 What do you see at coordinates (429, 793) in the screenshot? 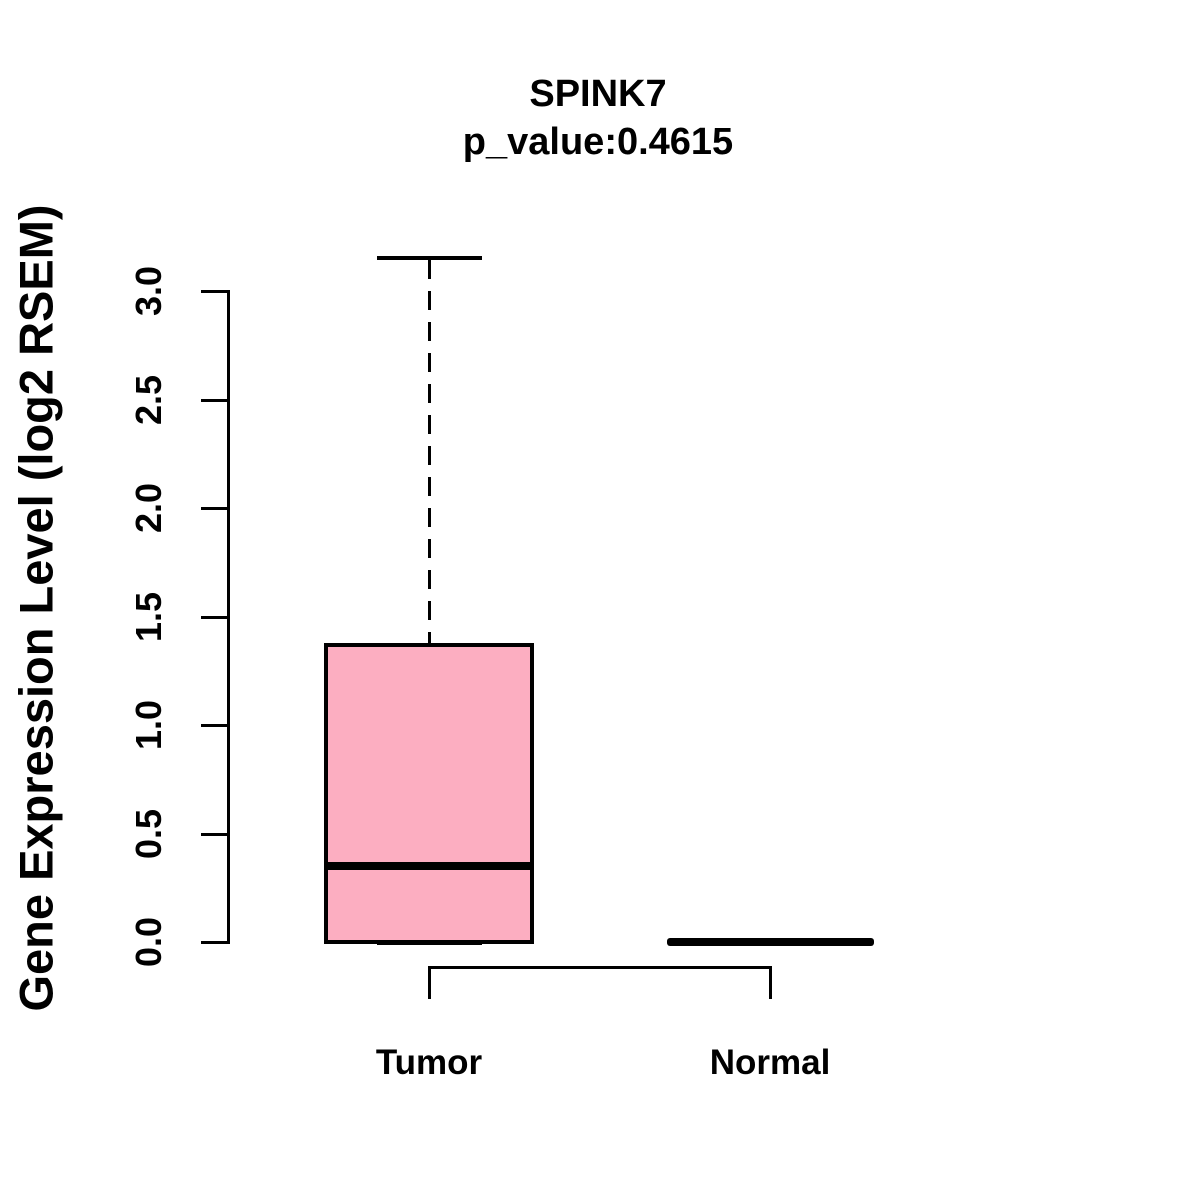
I see `box-tumor` at bounding box center [429, 793].